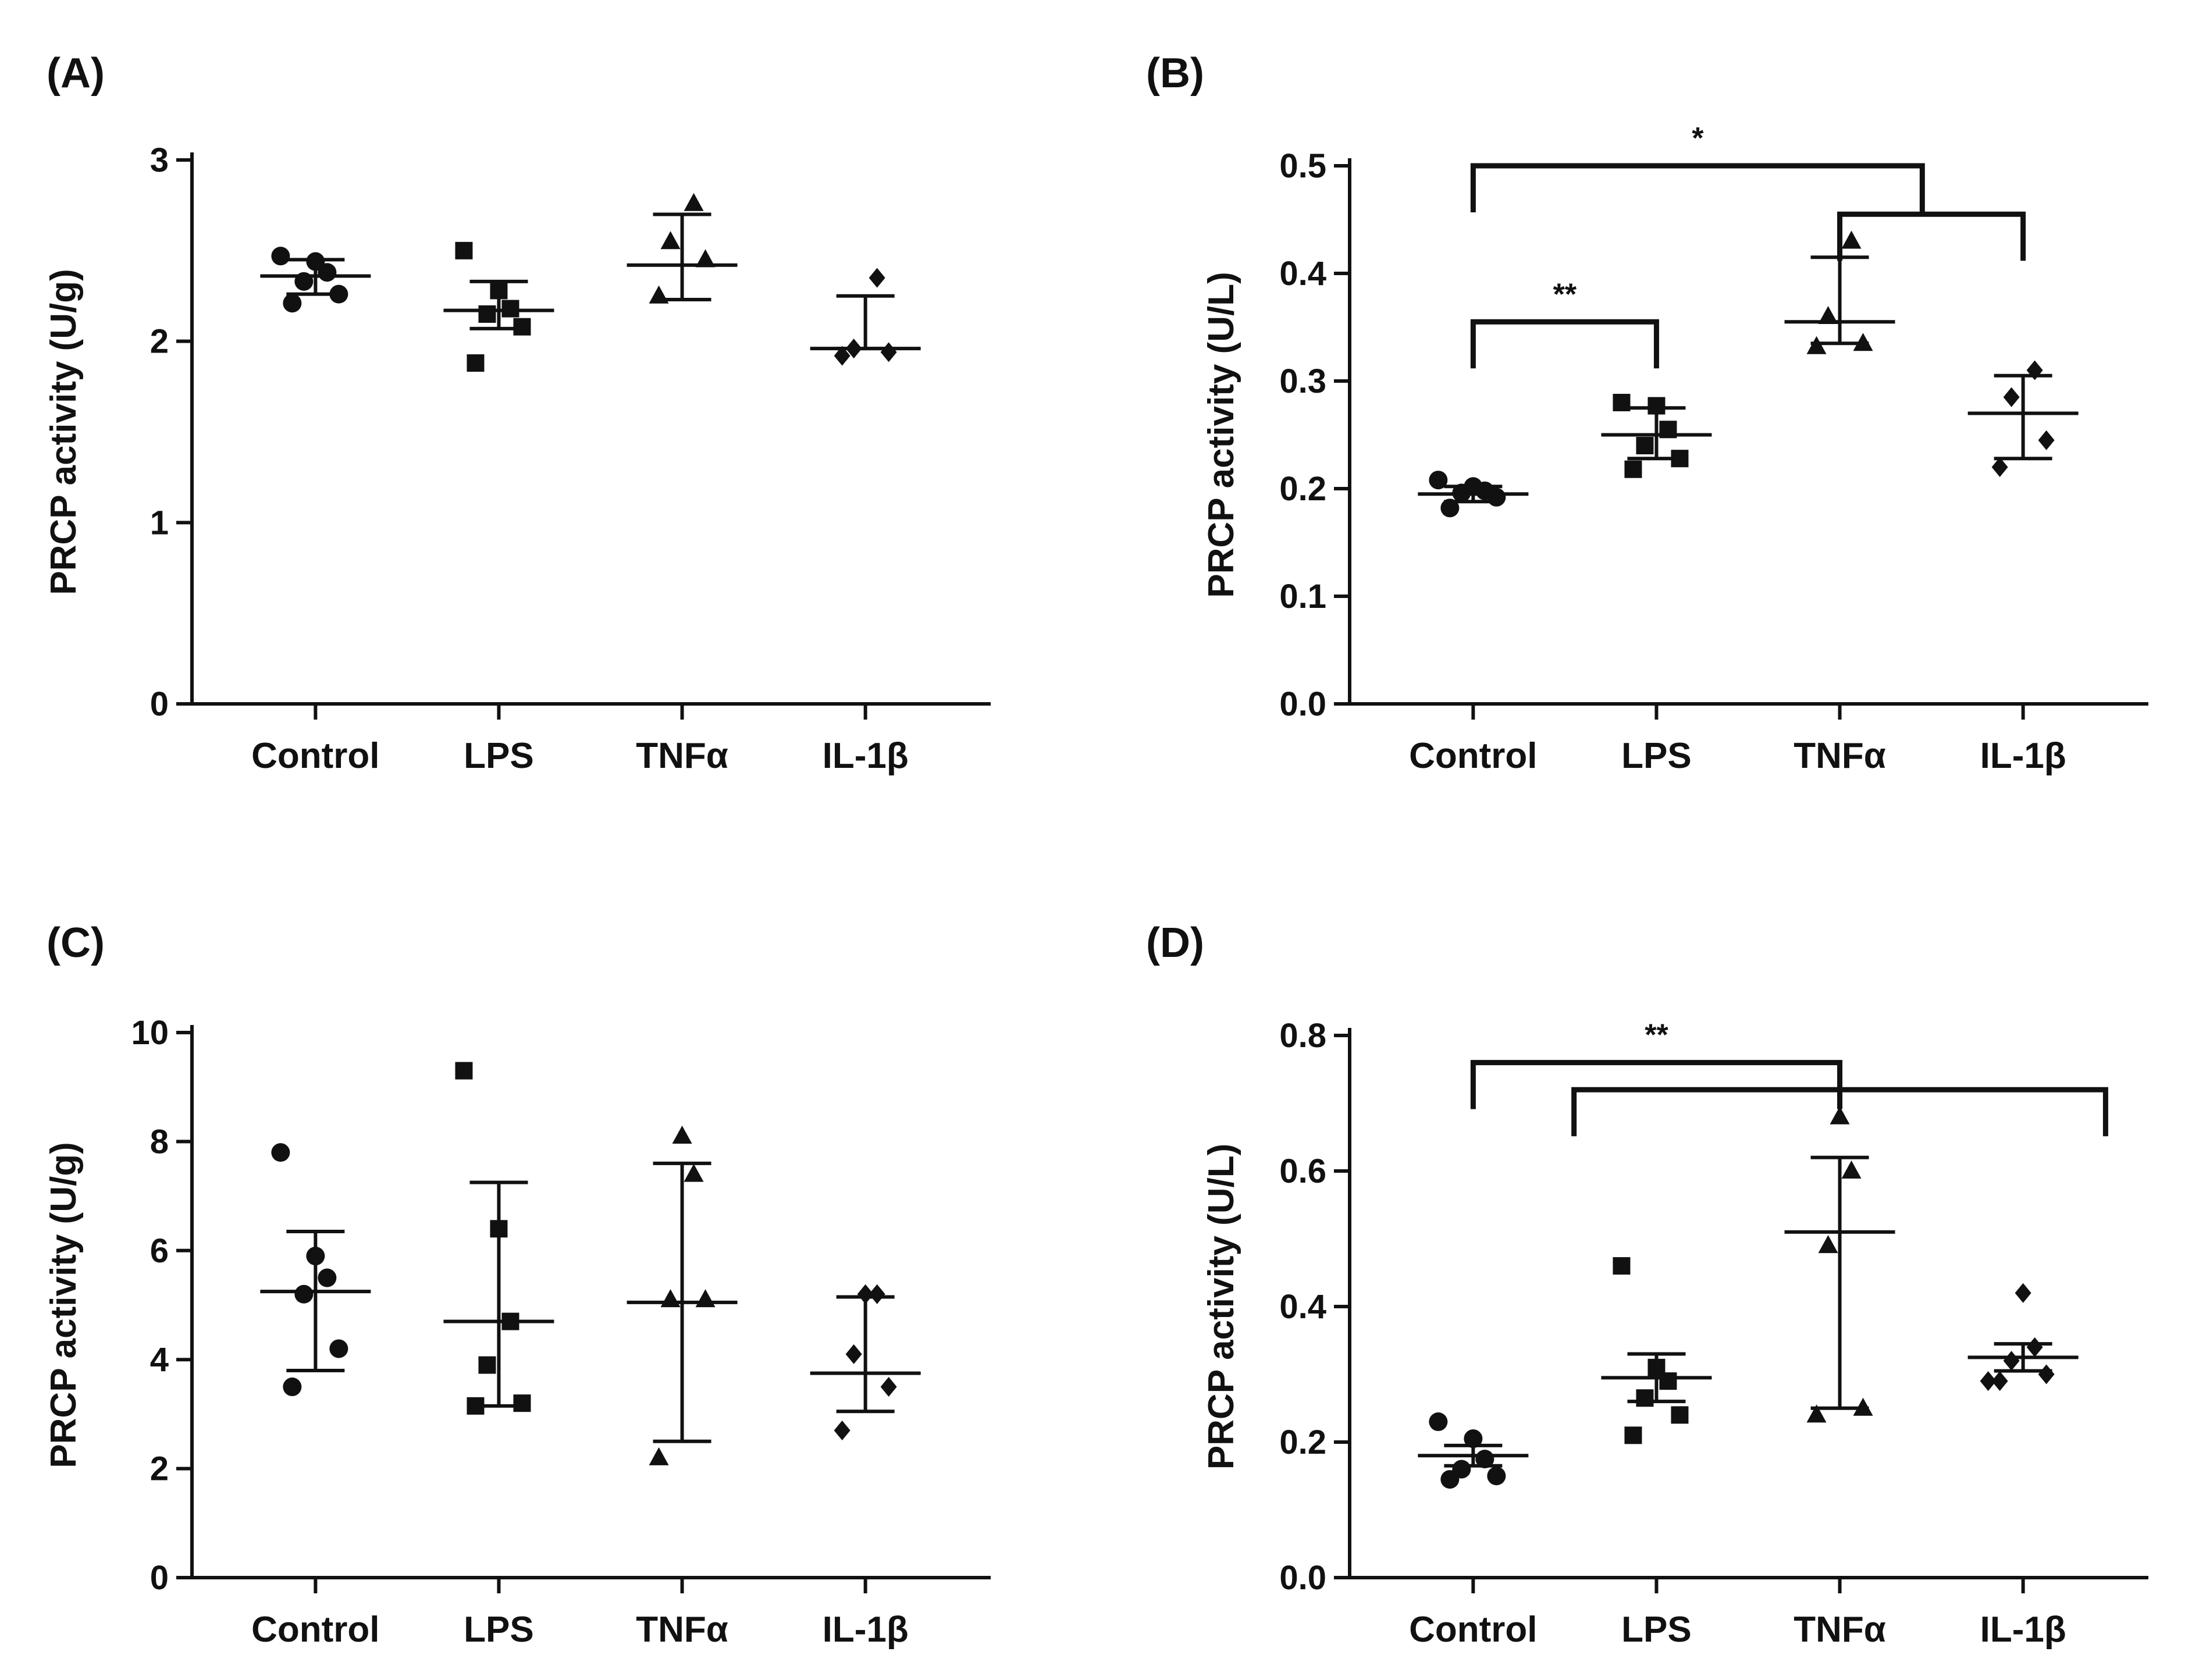 The height and width of the screenshot is (1680, 2192). What do you see at coordinates (1302, 1171) in the screenshot?
I see `y-tick-label: 0.6` at bounding box center [1302, 1171].